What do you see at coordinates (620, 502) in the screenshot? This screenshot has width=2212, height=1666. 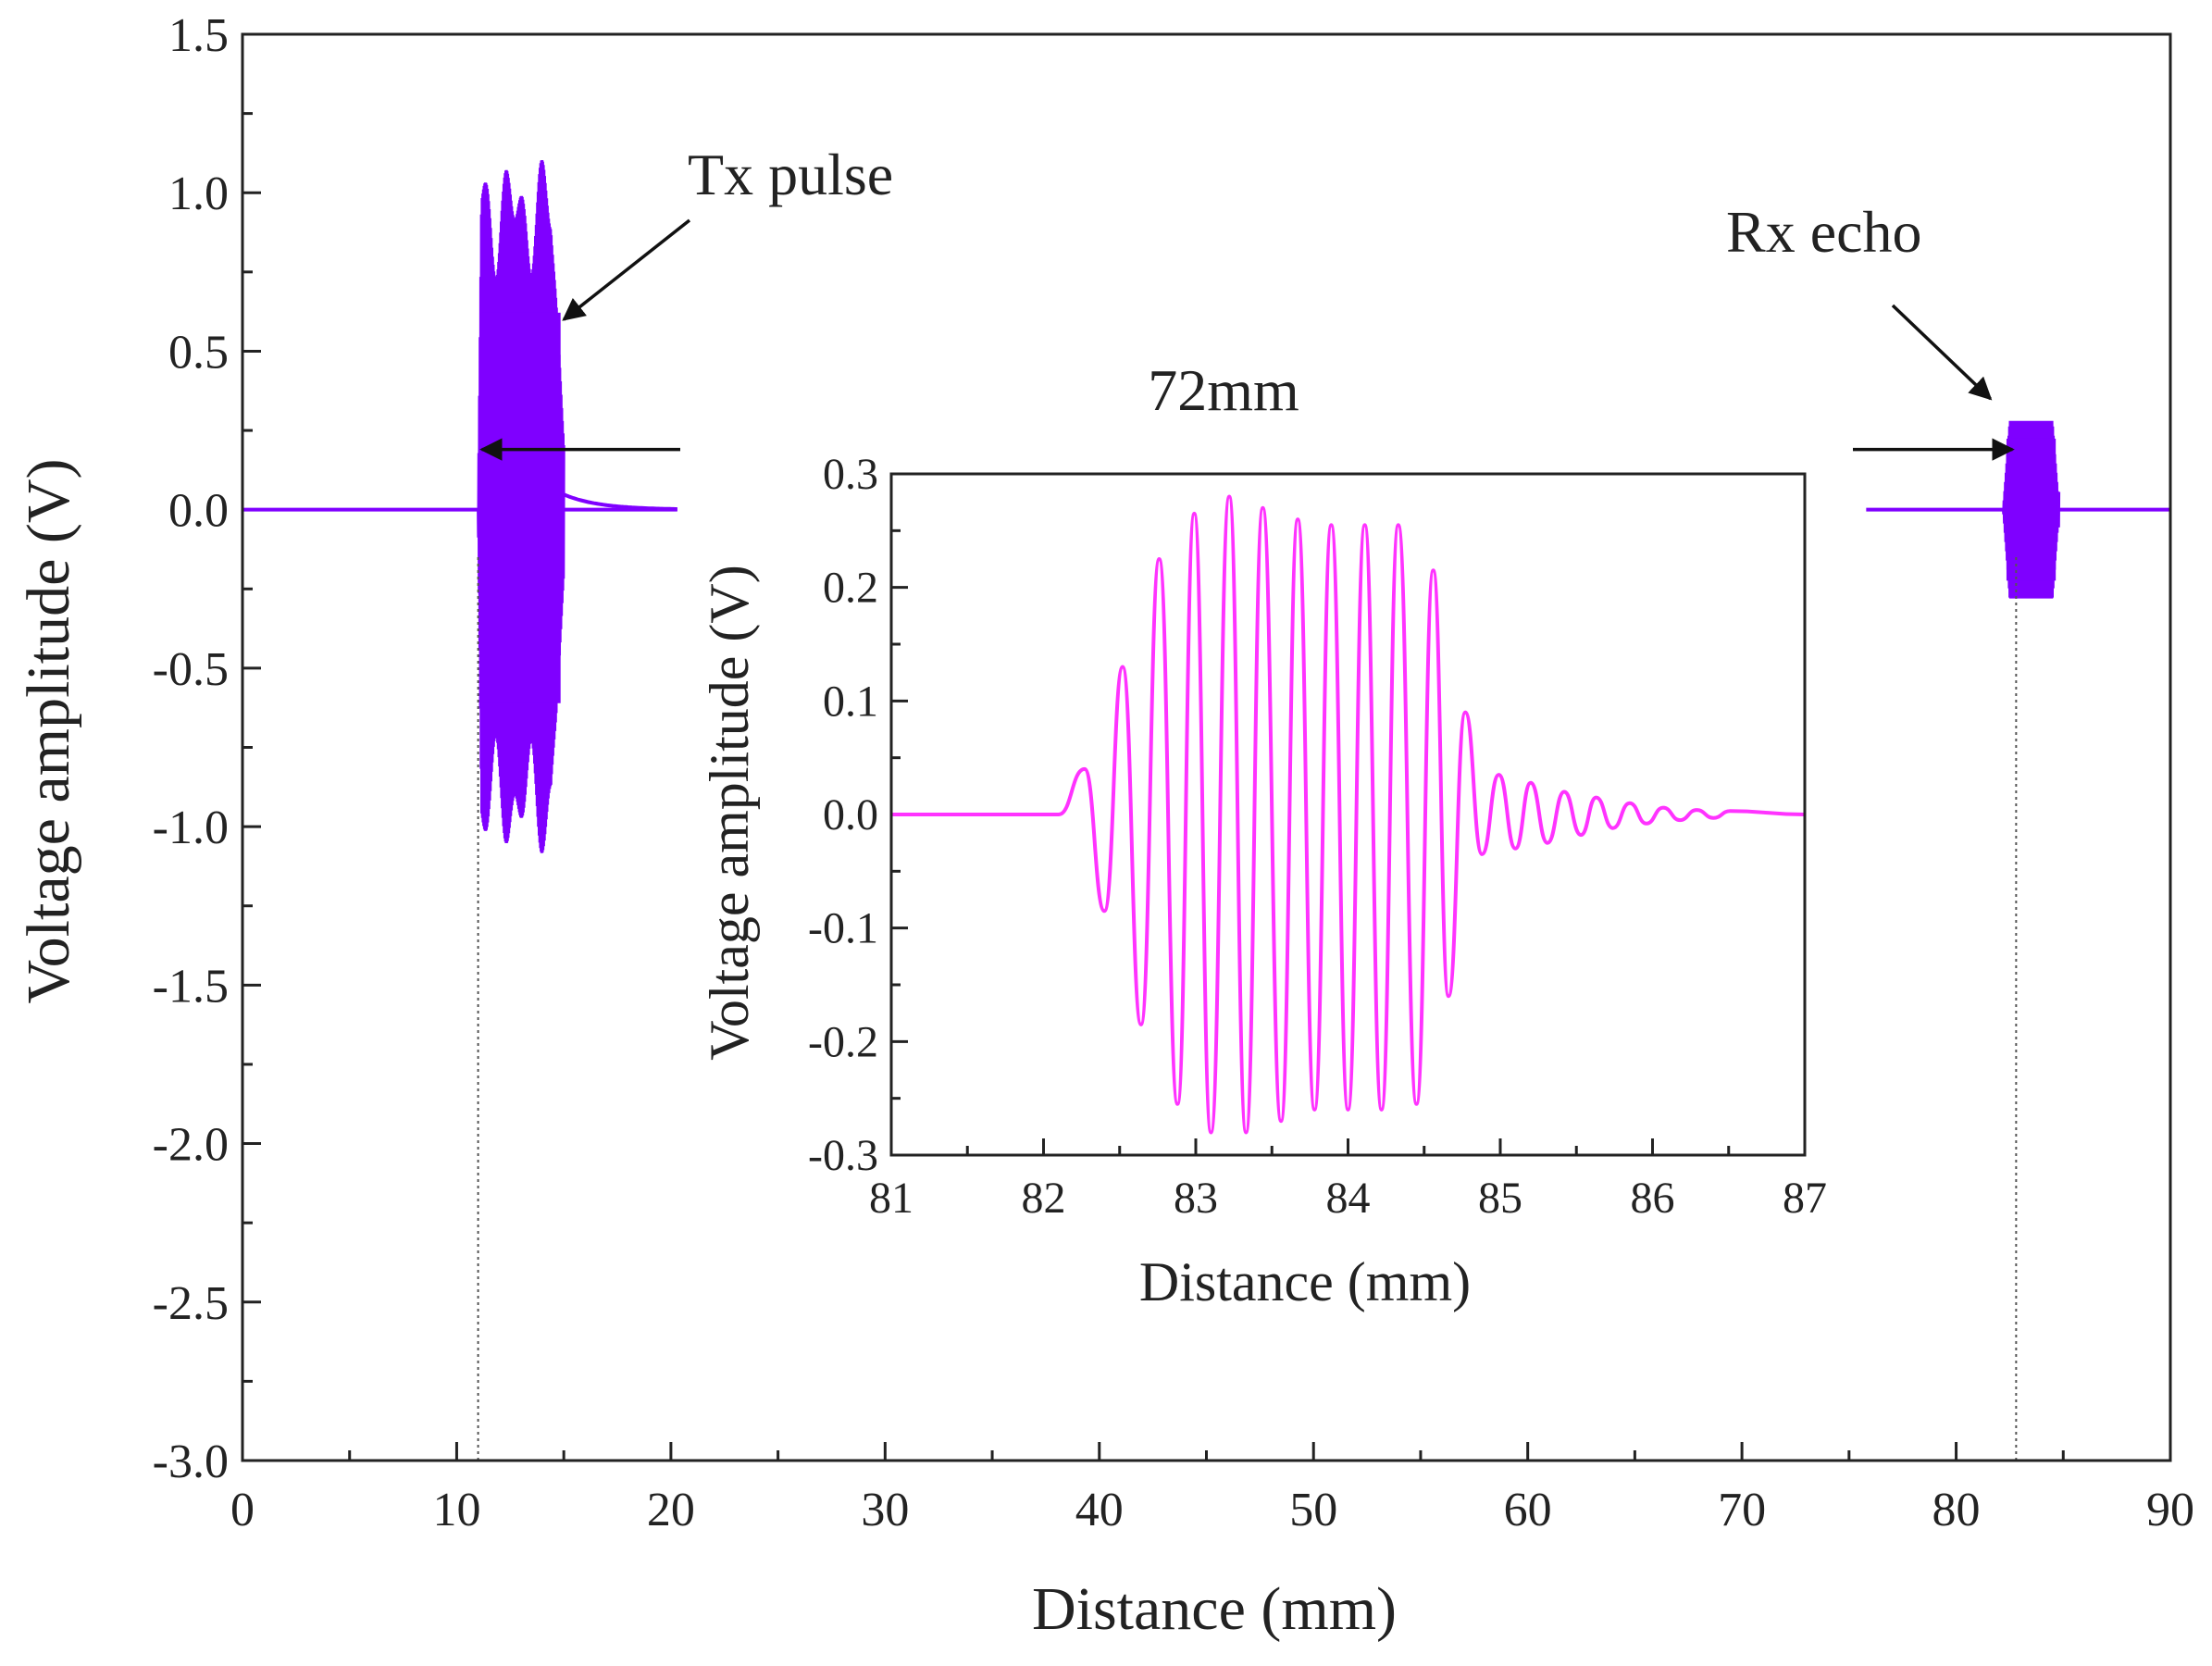 I see `tx-ring-down` at bounding box center [620, 502].